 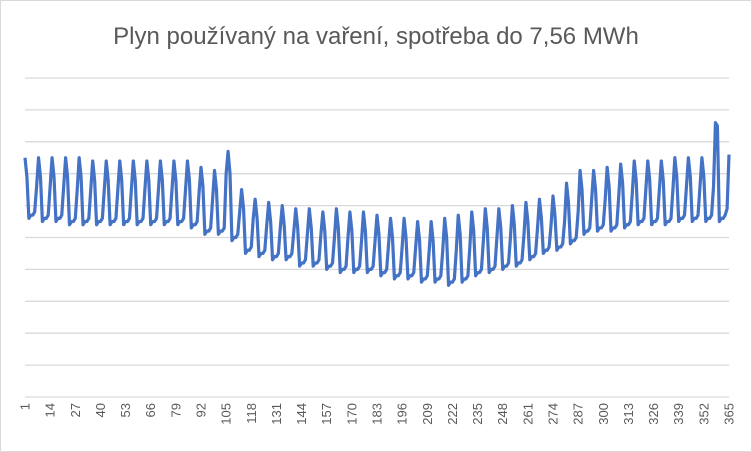 What do you see at coordinates (25, 406) in the screenshot?
I see `x-tick-label: 1` at bounding box center [25, 406].